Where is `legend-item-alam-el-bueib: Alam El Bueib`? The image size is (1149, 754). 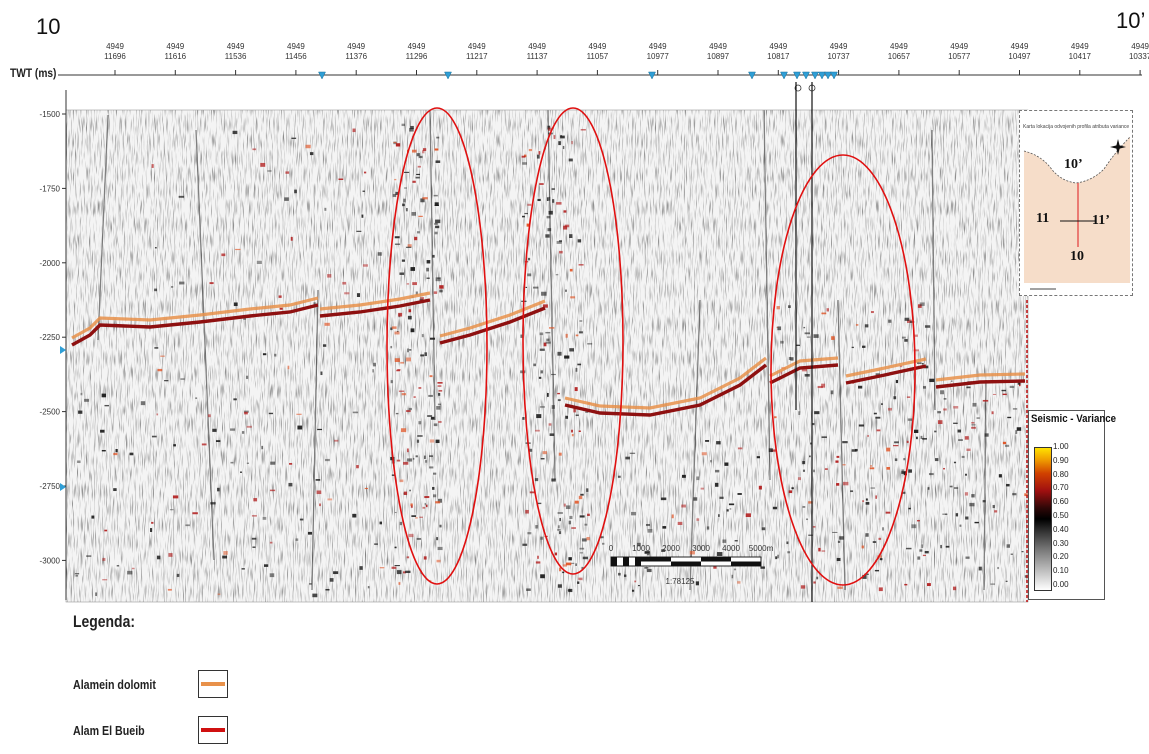 legend-item-alam-el-bueib: Alam El Bueib is located at coordinates (150, 730).